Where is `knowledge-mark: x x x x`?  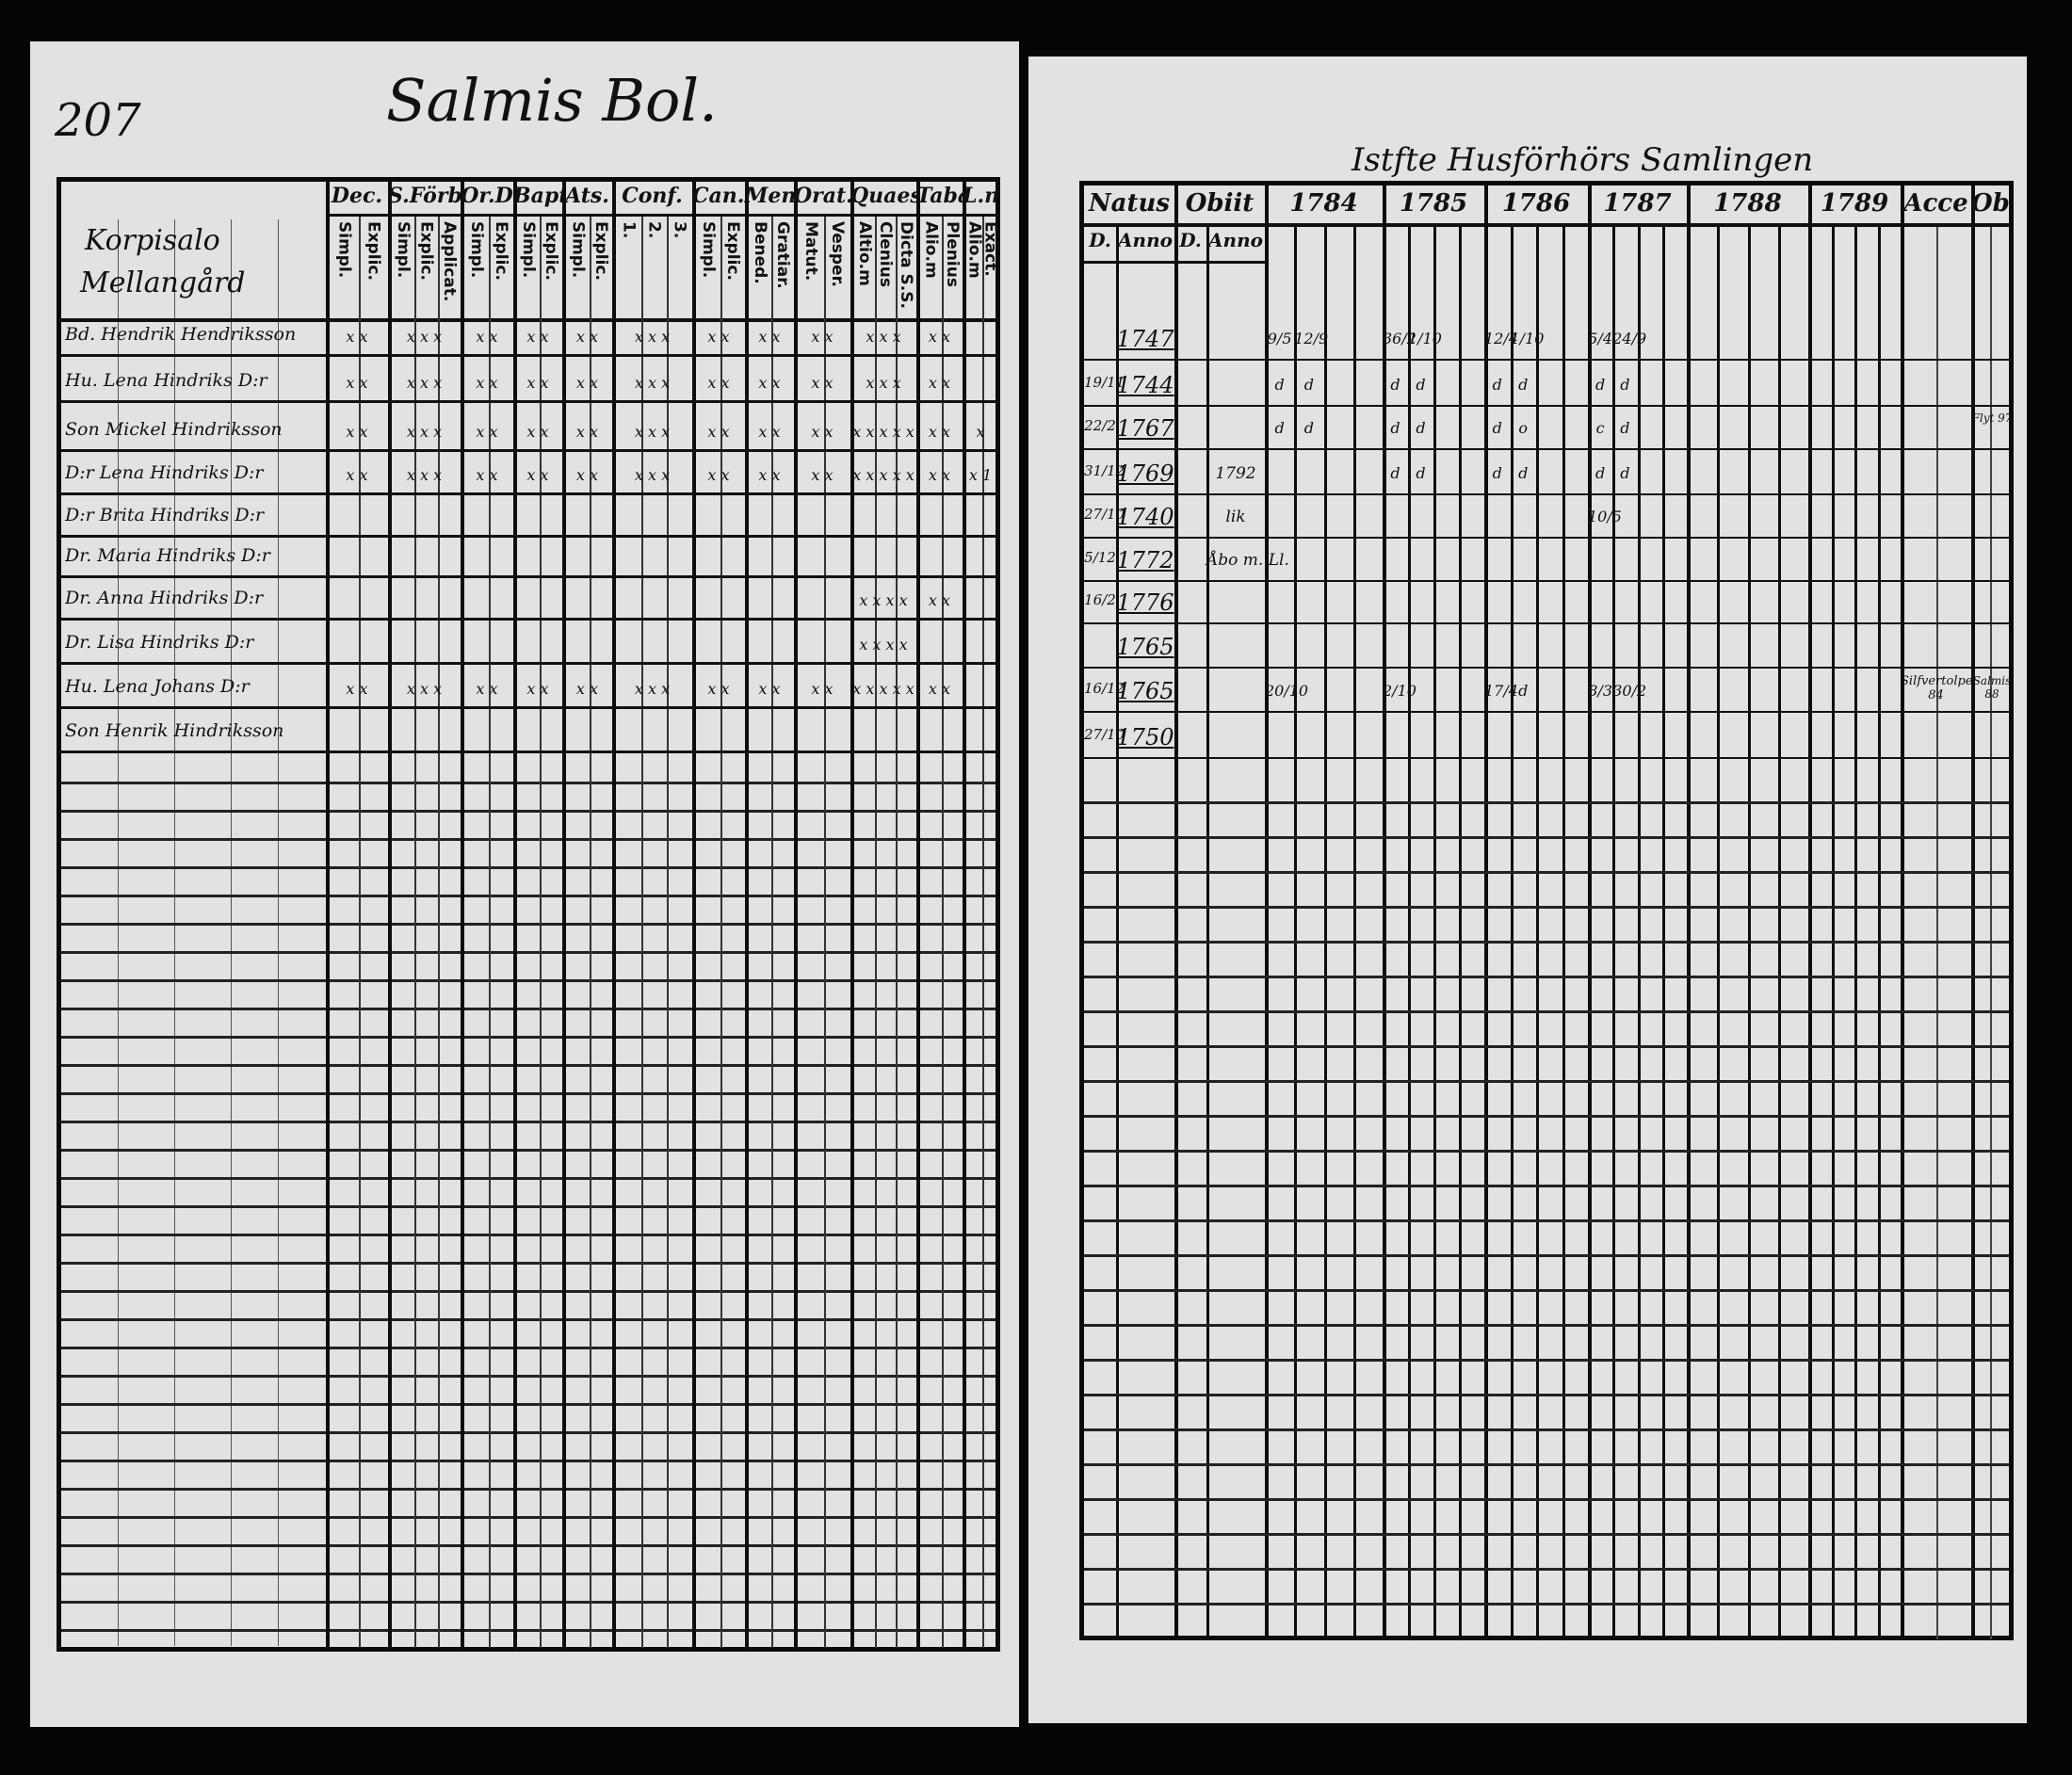 knowledge-mark: x x x x is located at coordinates (883, 600).